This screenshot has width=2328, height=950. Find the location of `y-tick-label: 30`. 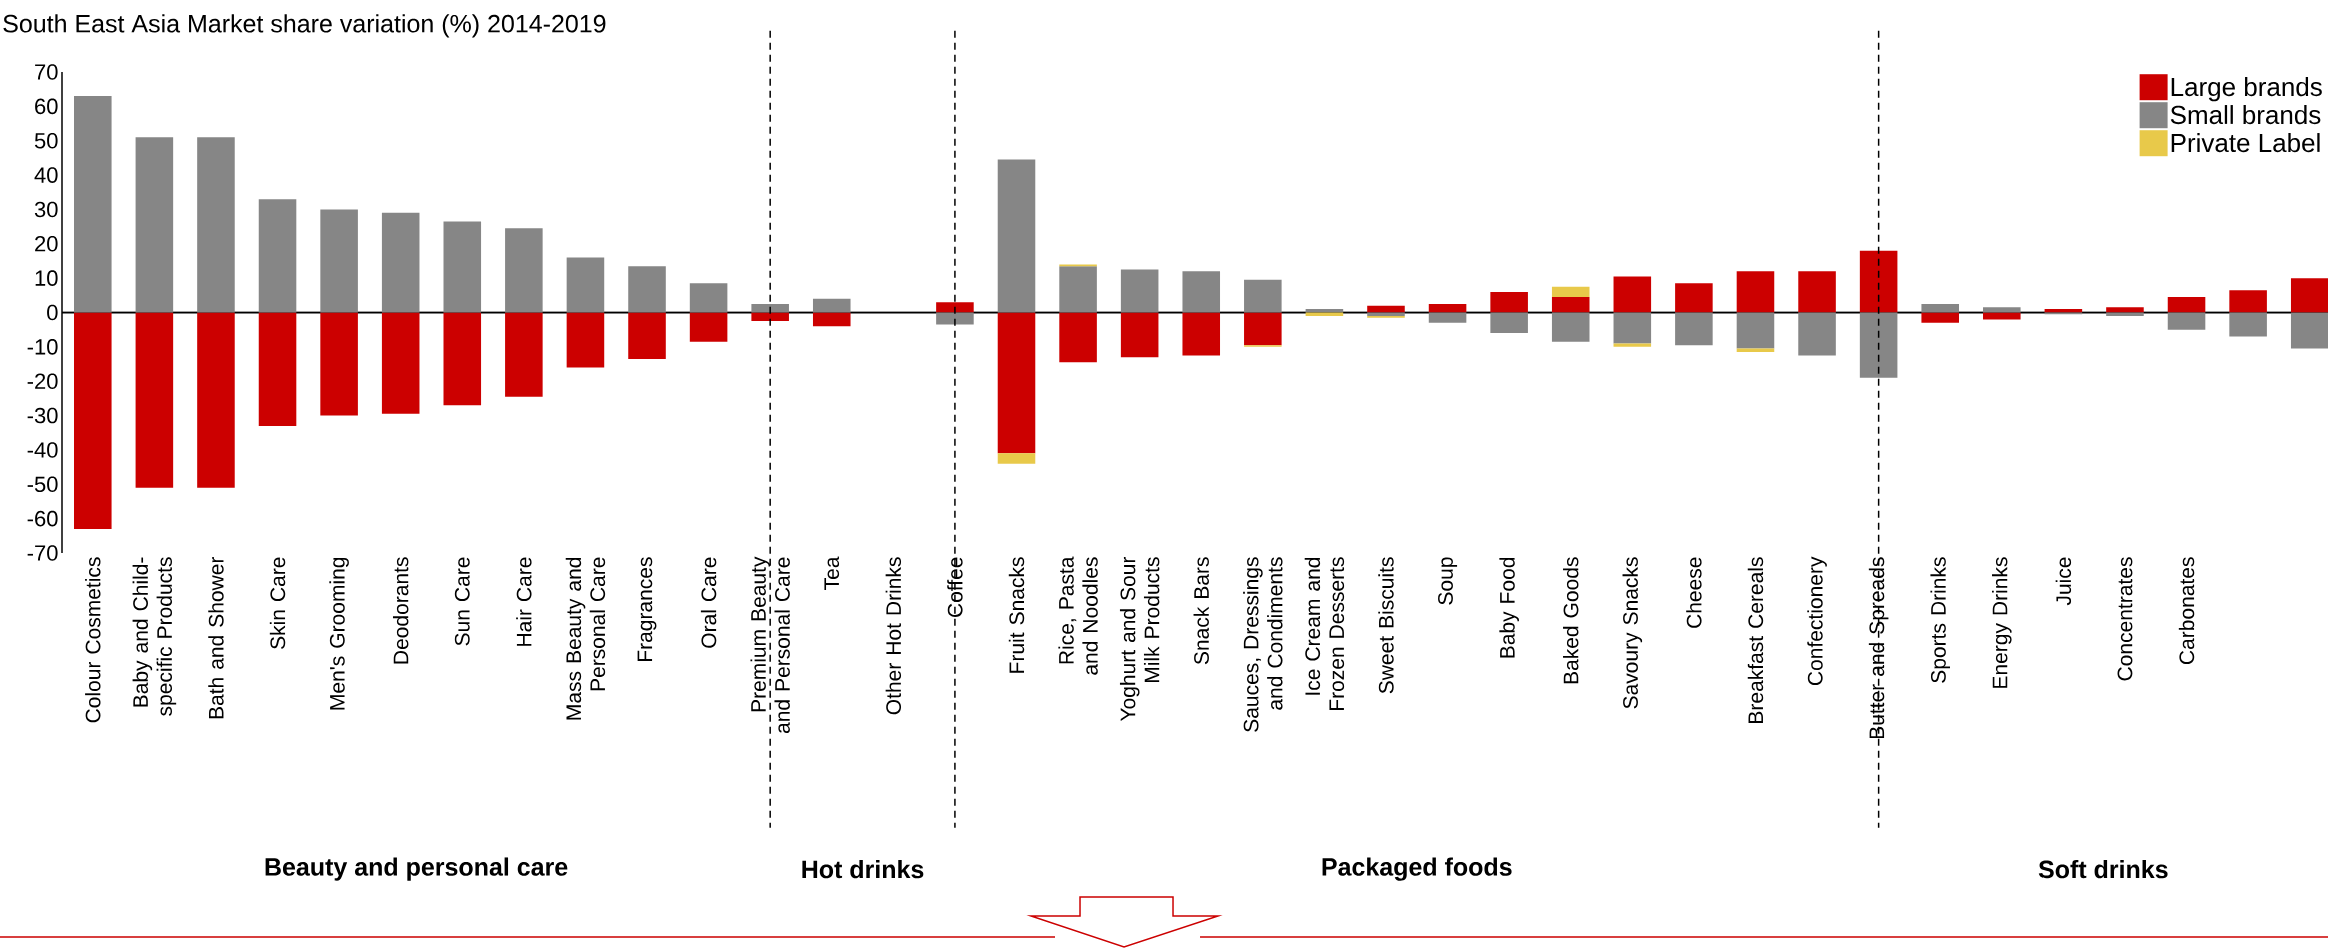

y-tick-label: 30 is located at coordinates (46, 209).